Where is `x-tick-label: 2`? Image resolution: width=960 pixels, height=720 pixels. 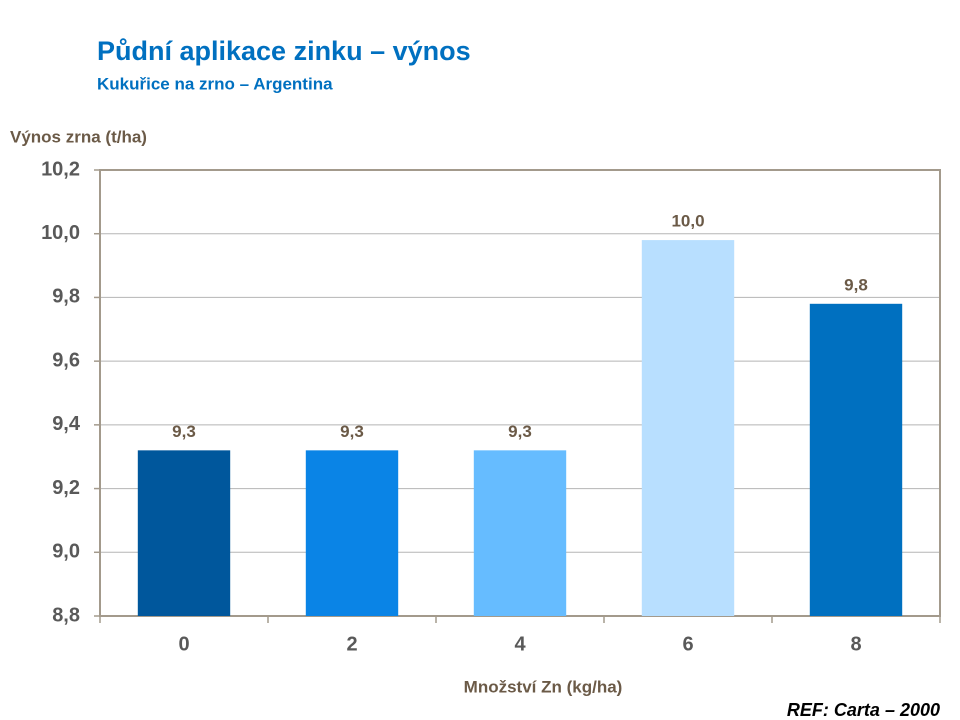 x-tick-label: 2 is located at coordinates (351, 644).